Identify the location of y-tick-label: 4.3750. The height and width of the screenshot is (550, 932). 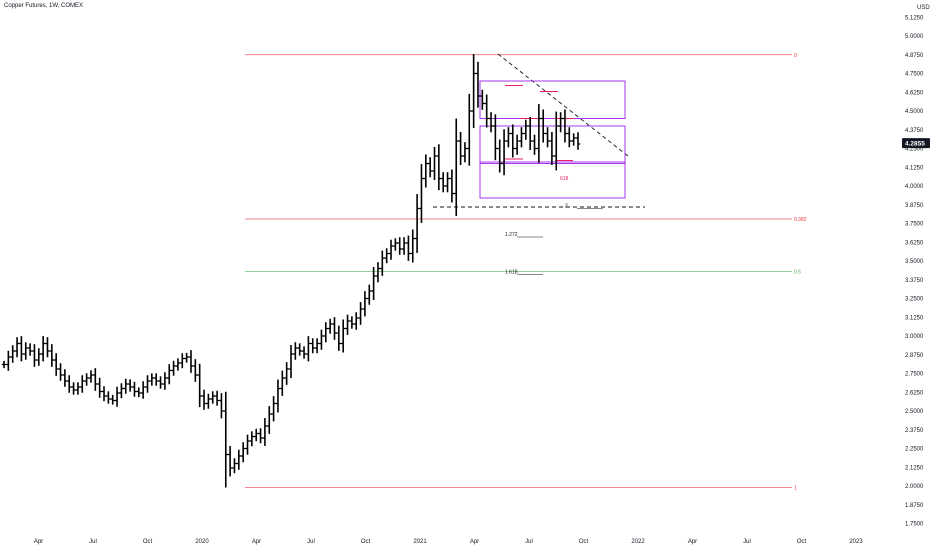
(914, 131).